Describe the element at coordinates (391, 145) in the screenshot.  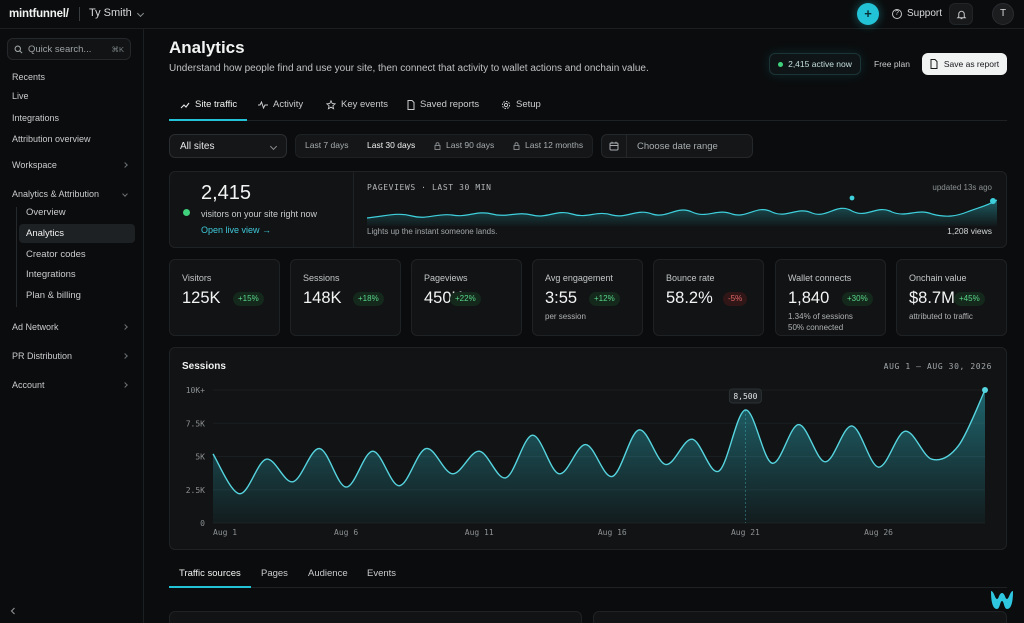
I see `range-last-30-days: Last 30 days` at that location.